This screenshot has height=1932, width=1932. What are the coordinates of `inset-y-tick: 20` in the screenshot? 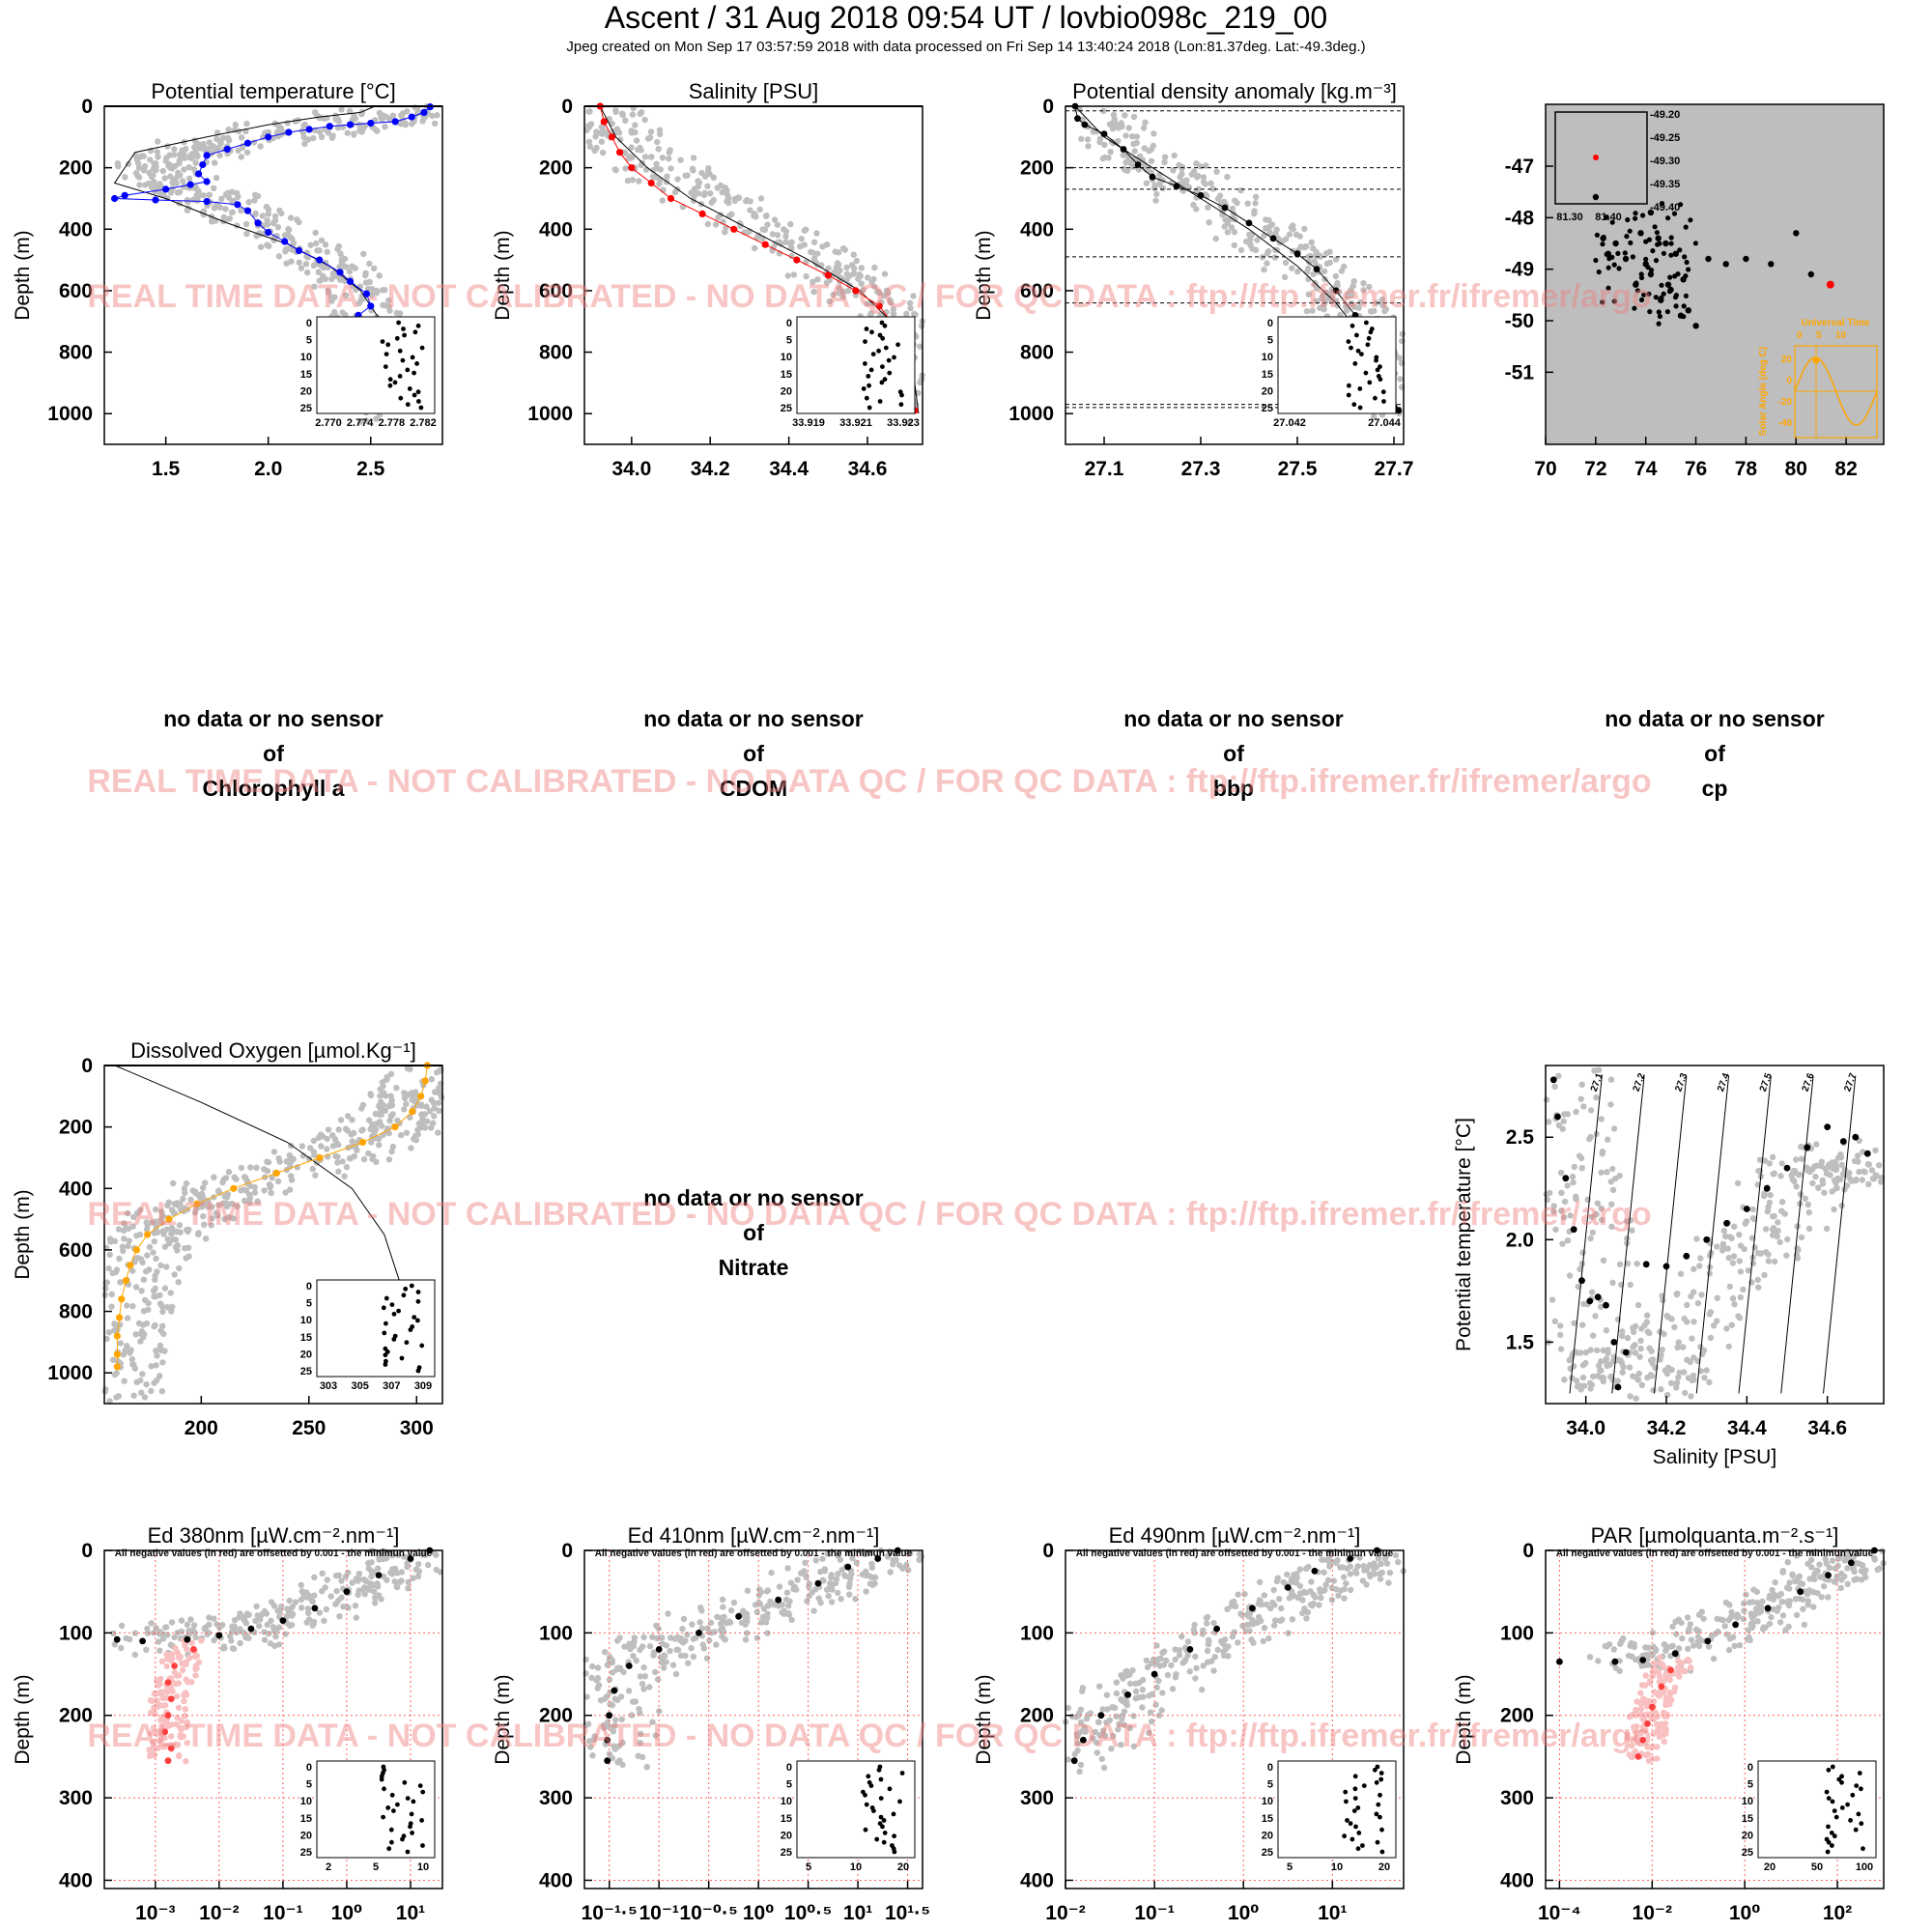 It's located at (1267, 391).